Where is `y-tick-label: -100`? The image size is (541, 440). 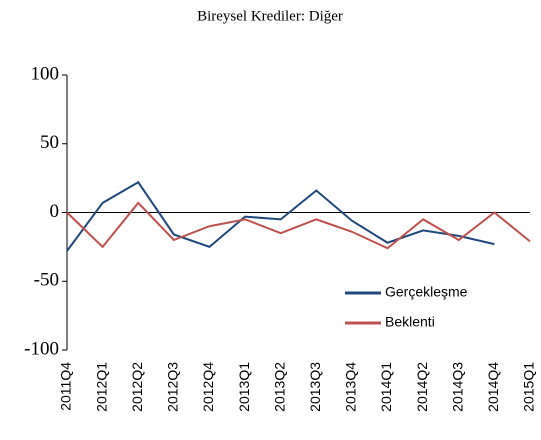 y-tick-label: -100 is located at coordinates (41, 348).